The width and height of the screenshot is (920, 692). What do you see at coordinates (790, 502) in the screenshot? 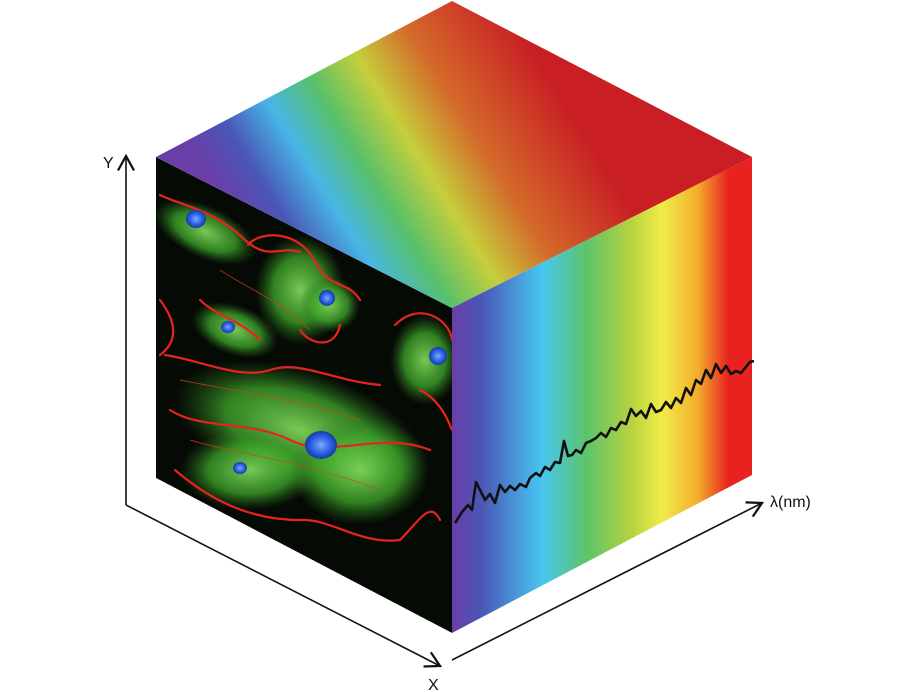
I see `lambda-axis-label: λ(nm)` at bounding box center [790, 502].